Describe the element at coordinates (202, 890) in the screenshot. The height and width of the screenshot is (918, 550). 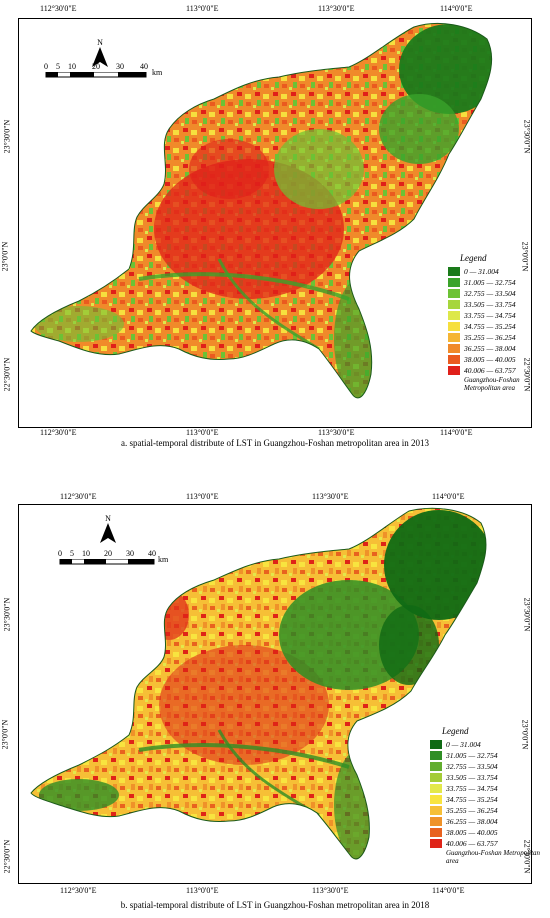
I see `bottom-tick: 113°0'0"E` at that location.